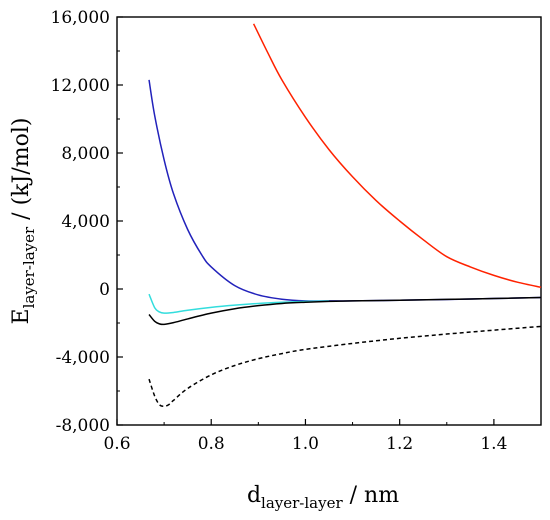 Image resolution: width=550 pixels, height=520 pixels. What do you see at coordinates (302, 503) in the screenshot?
I see `x-axis-title-sub: layer-layer` at bounding box center [302, 503].